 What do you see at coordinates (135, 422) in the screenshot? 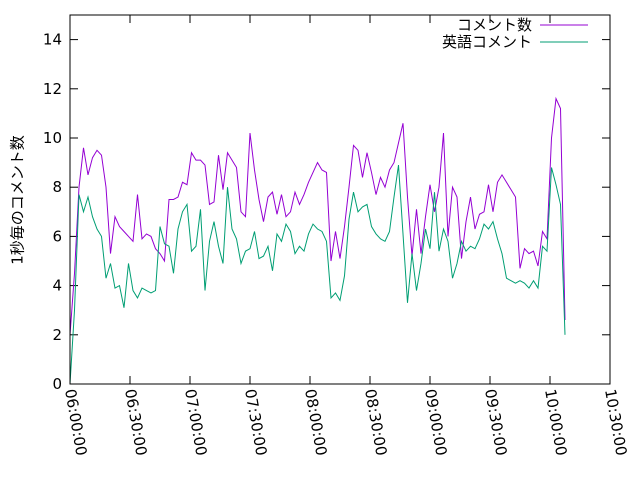
I see `x-tick-label: 06:30:00` at bounding box center [135, 422].